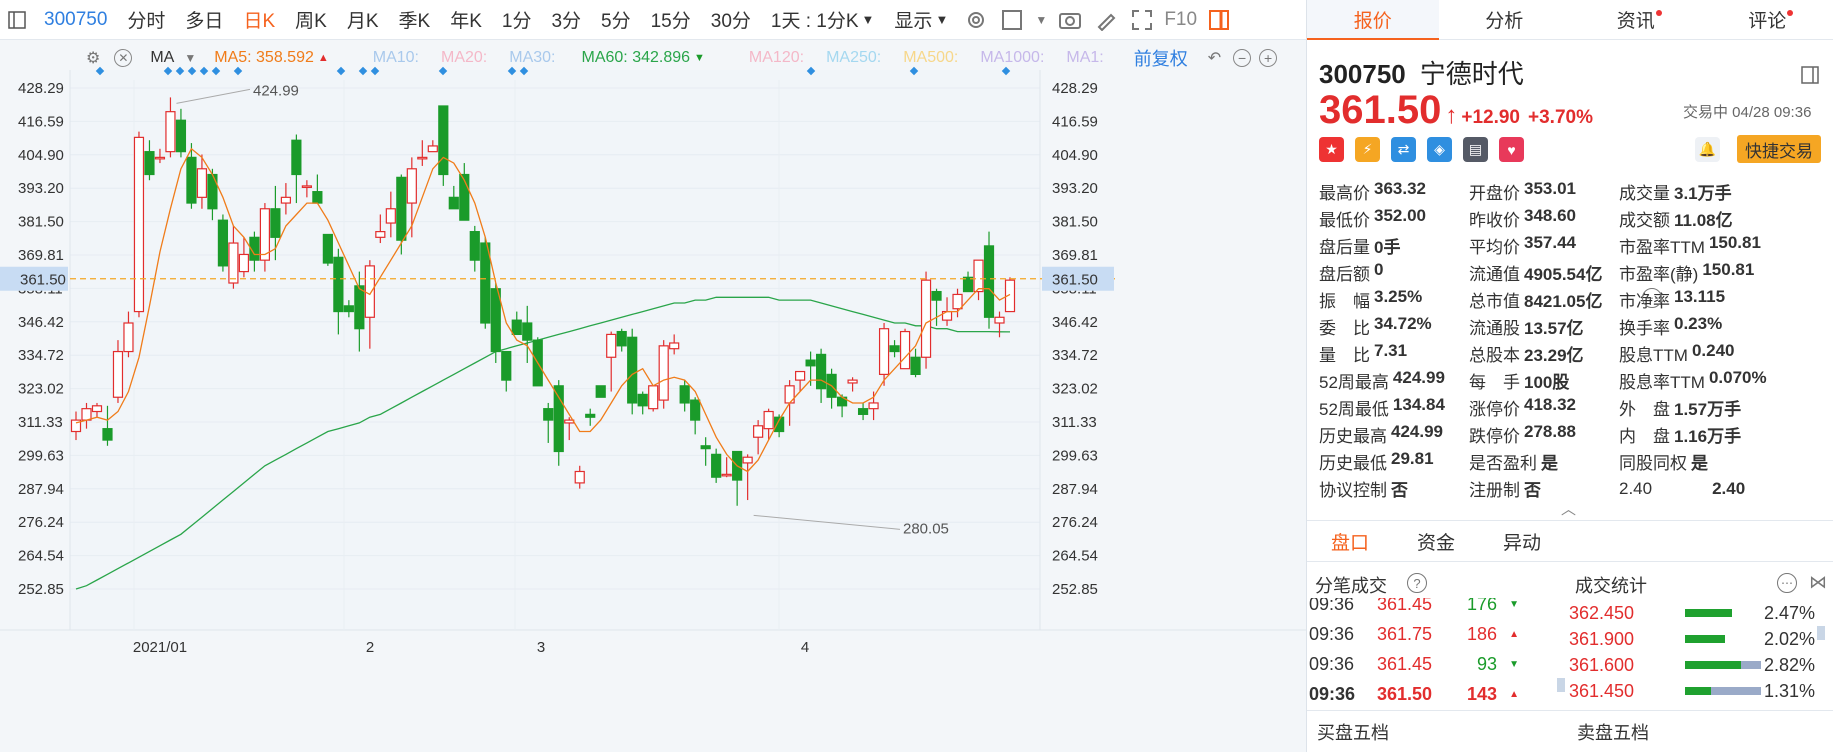  Describe the element at coordinates (41, 255) in the screenshot. I see `y-tick-label: 369.81` at that location.